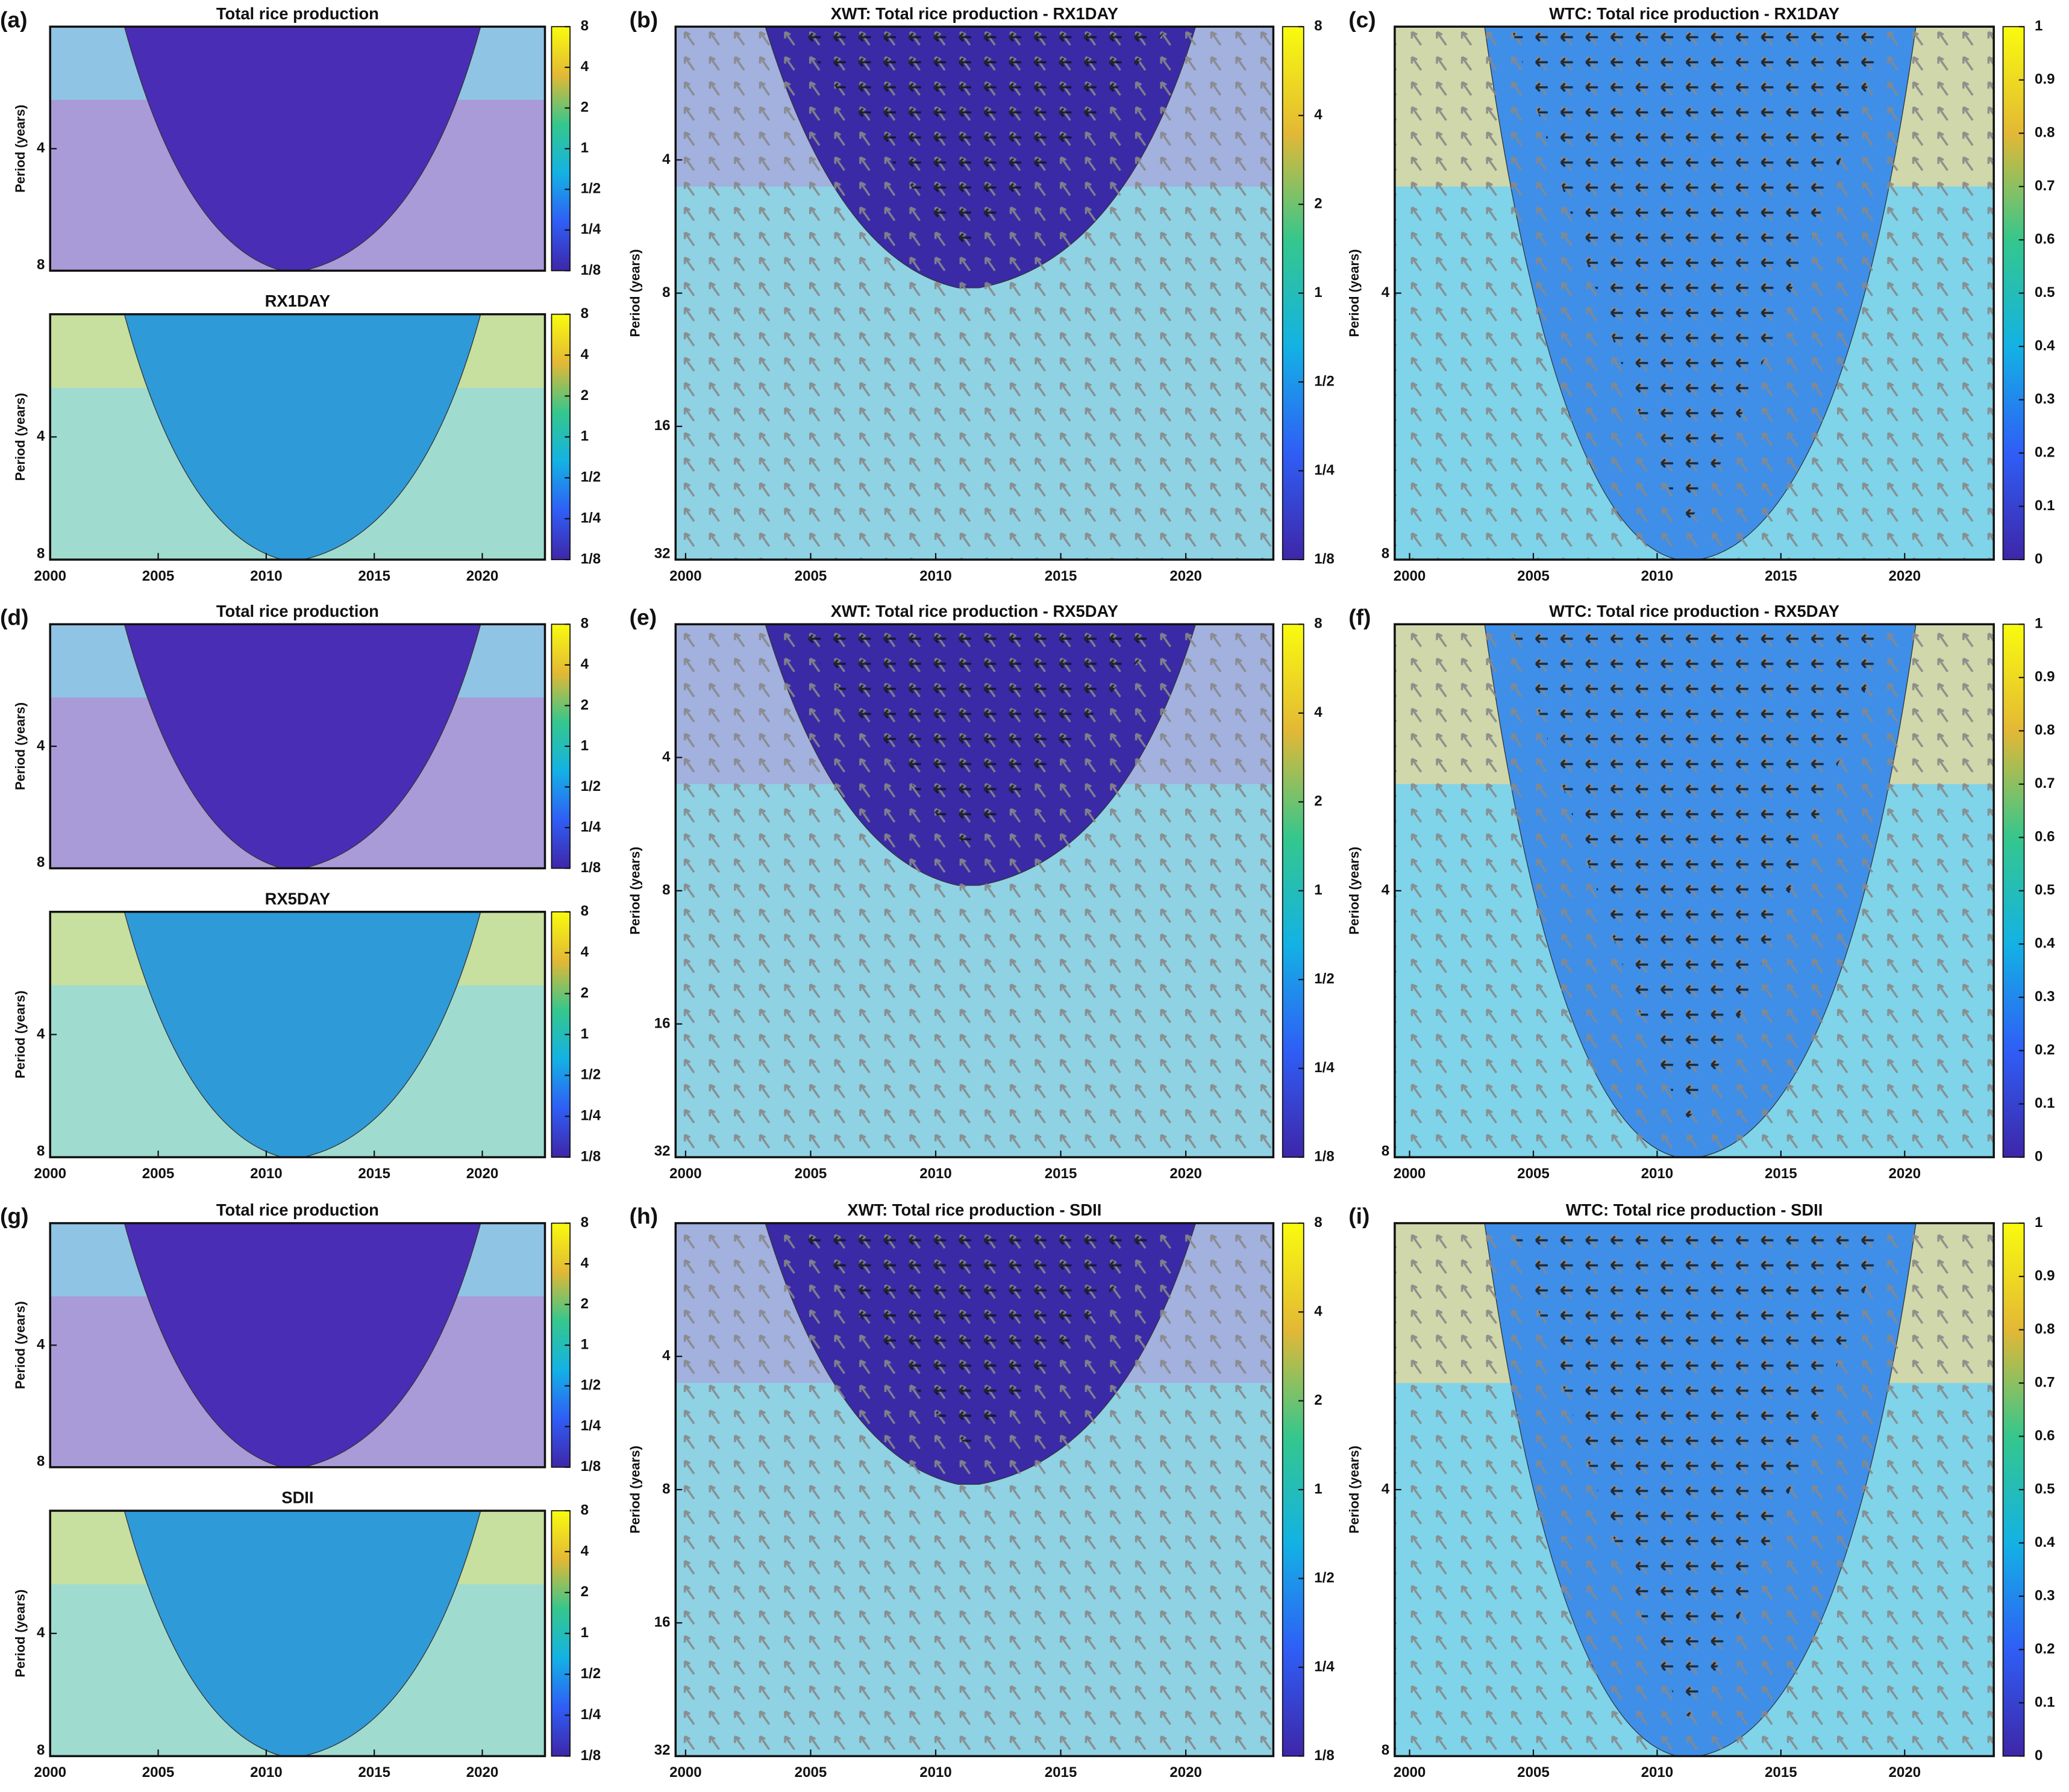 This screenshot has height=1792, width=2069. I want to click on panel-label: (d), so click(14, 616).